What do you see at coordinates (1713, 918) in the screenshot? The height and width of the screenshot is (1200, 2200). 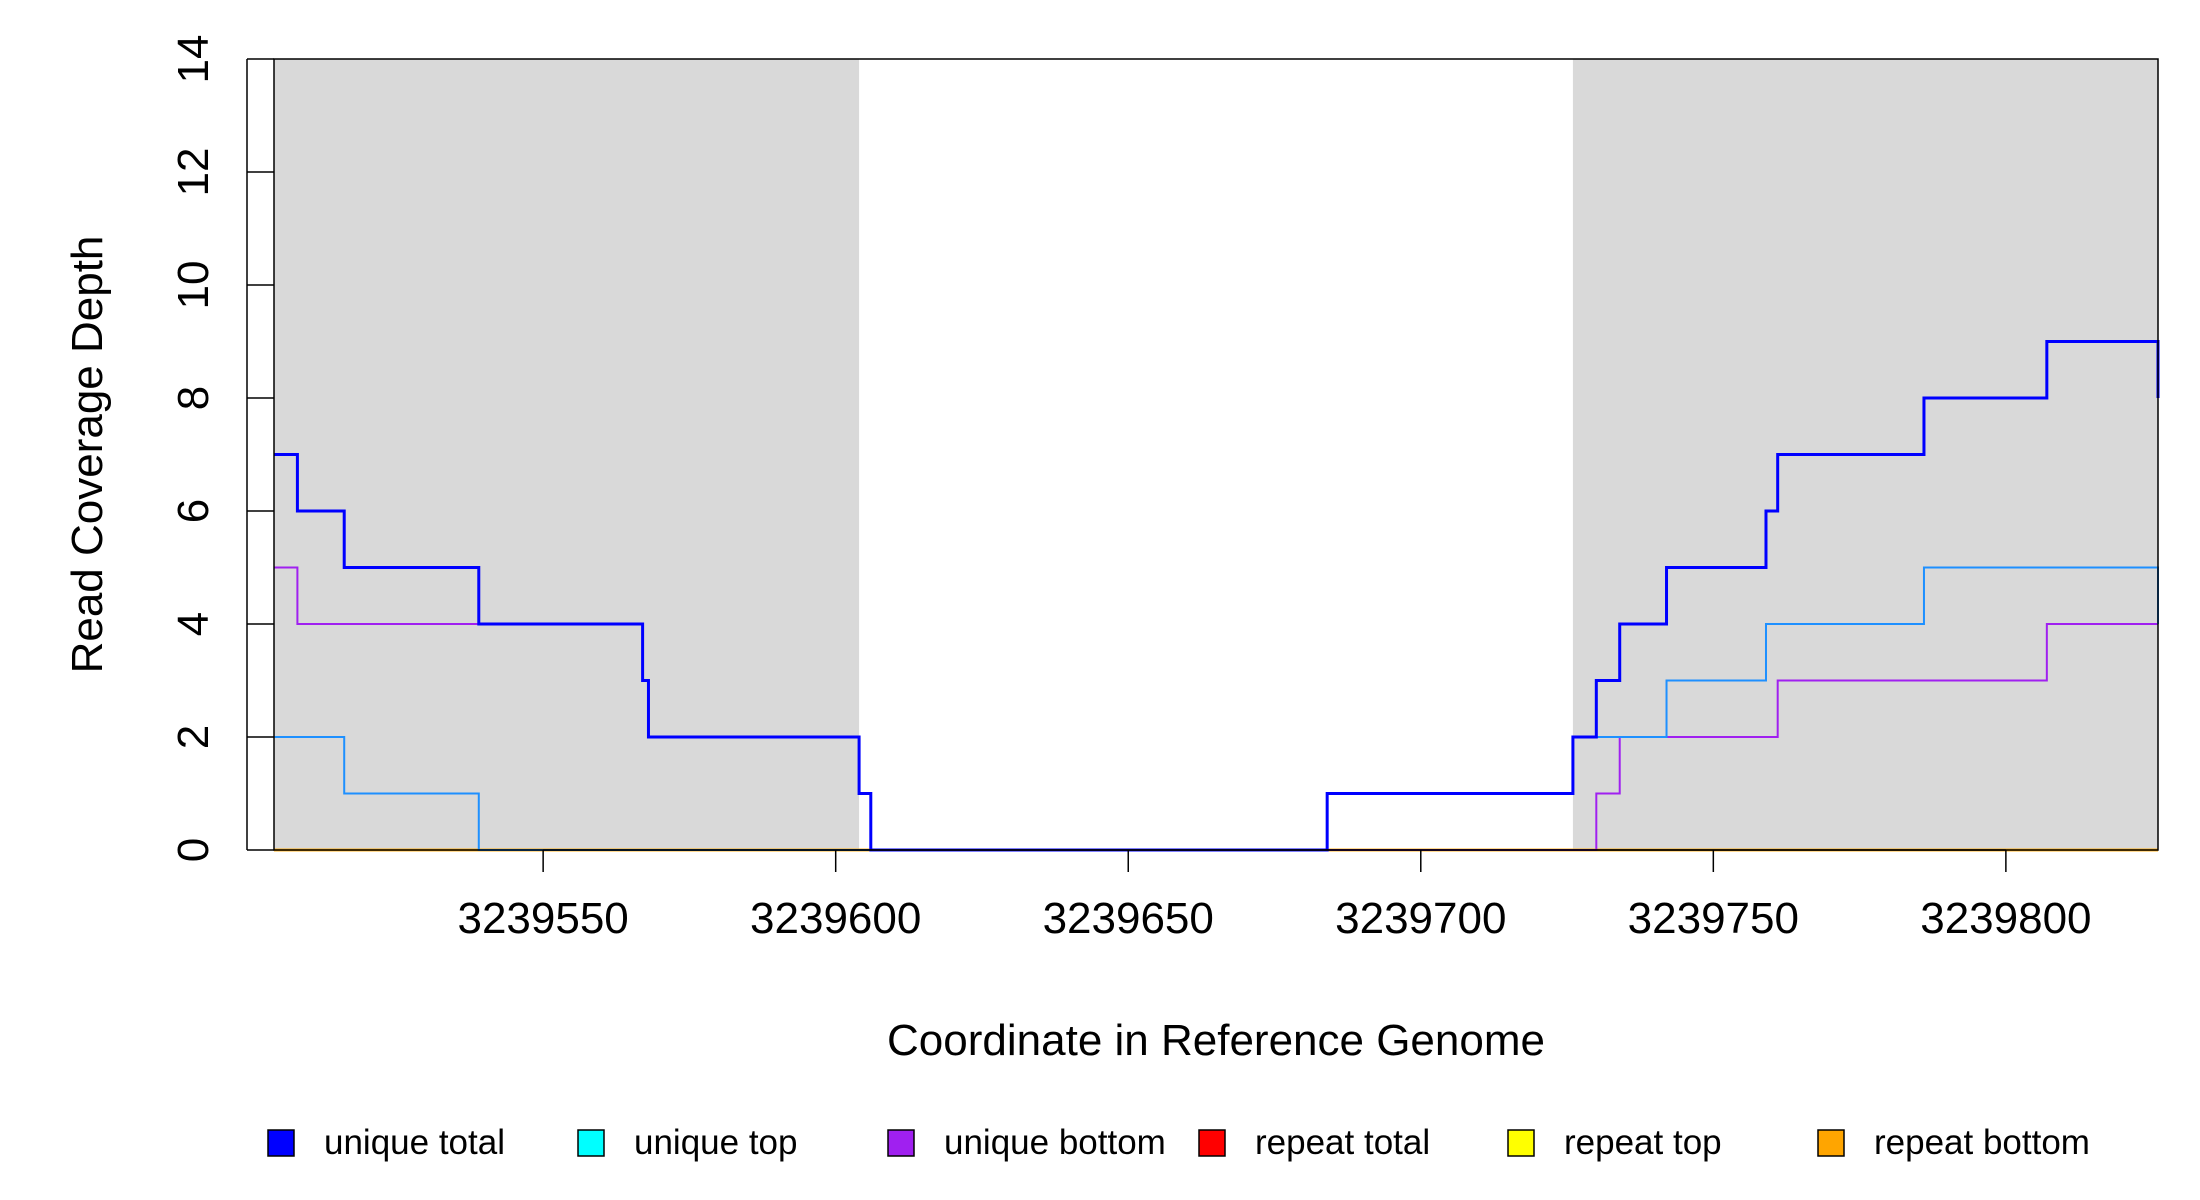 I see `x-tick-label: 3239750` at bounding box center [1713, 918].